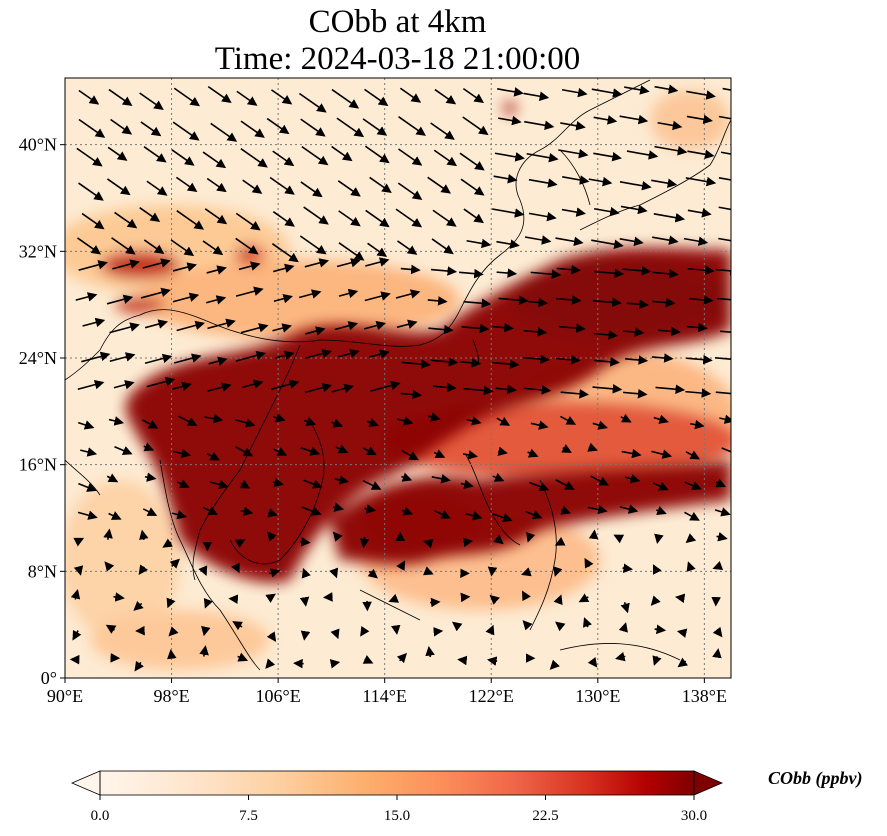  What do you see at coordinates (545, 816) in the screenshot?
I see `colorbar-tick-label: 22.5` at bounding box center [545, 816].